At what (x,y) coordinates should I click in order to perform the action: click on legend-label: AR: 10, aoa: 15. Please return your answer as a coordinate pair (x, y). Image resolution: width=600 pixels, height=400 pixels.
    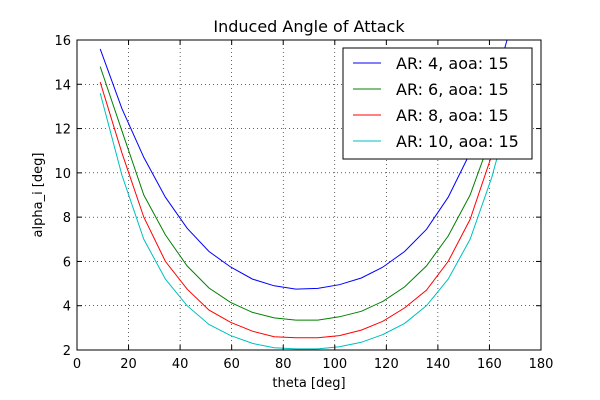
    Looking at the image, I should click on (457, 141).